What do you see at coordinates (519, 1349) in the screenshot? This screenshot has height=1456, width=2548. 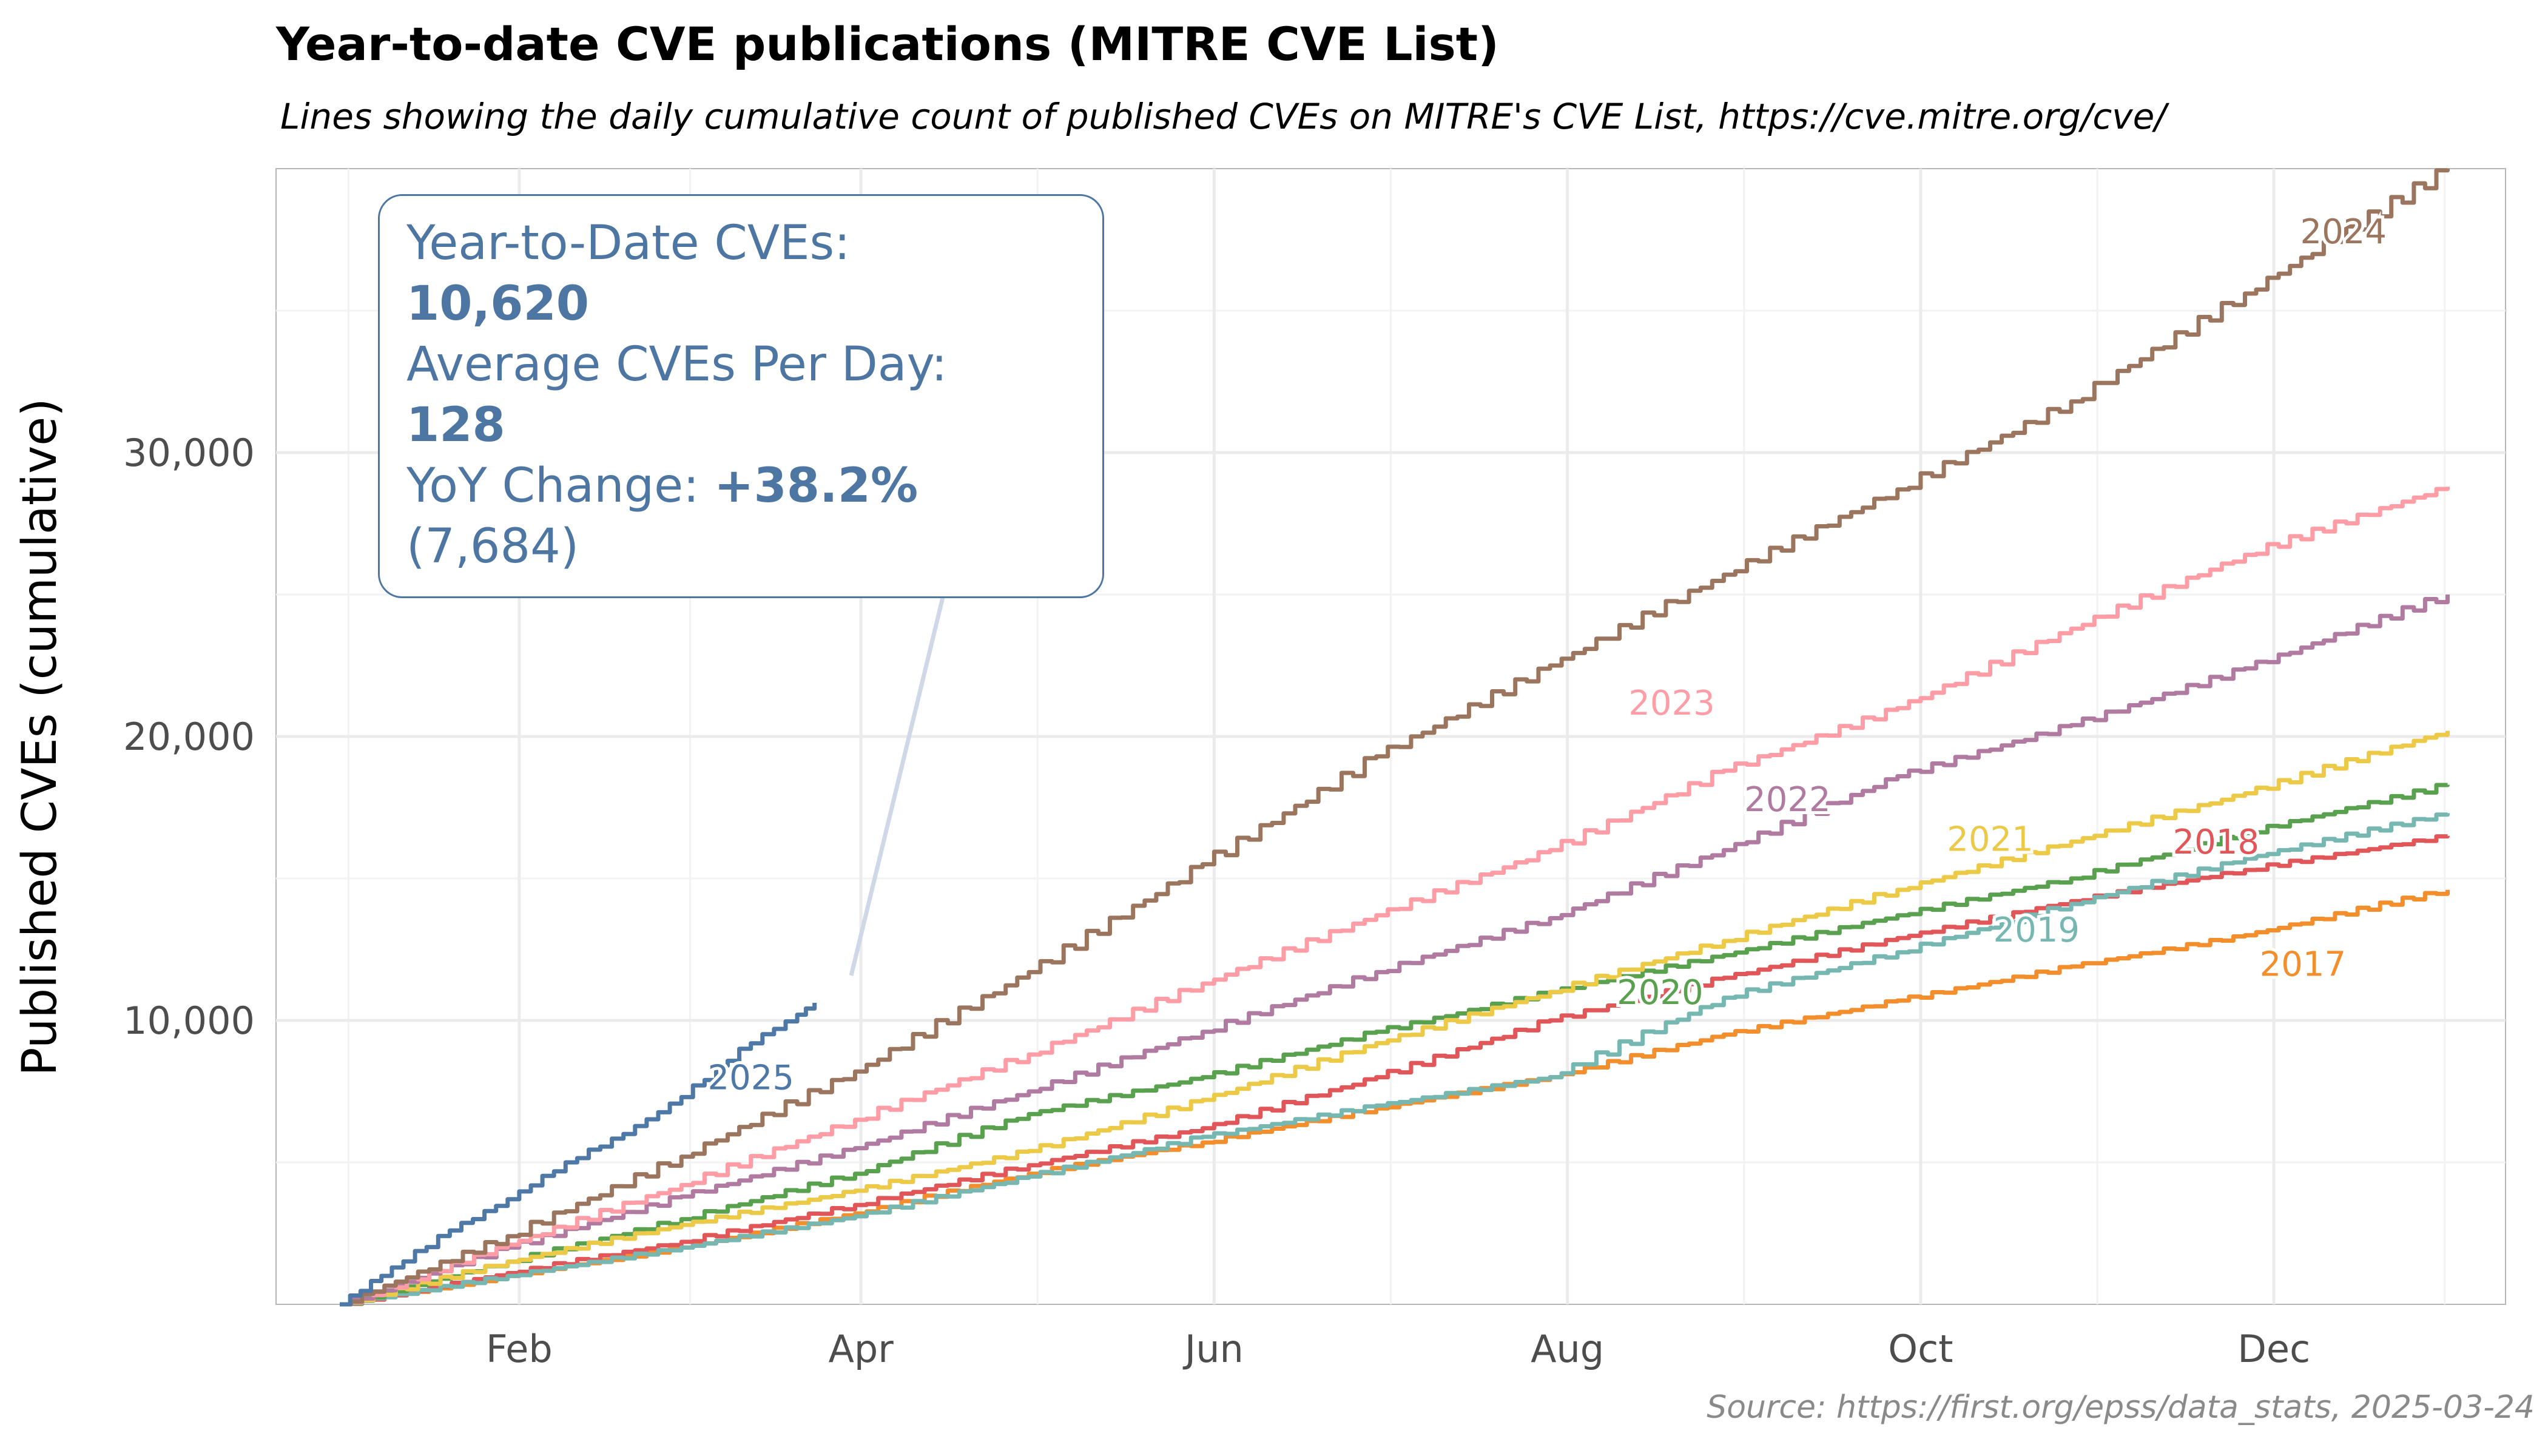 I see `x-tick-label: Feb` at bounding box center [519, 1349].